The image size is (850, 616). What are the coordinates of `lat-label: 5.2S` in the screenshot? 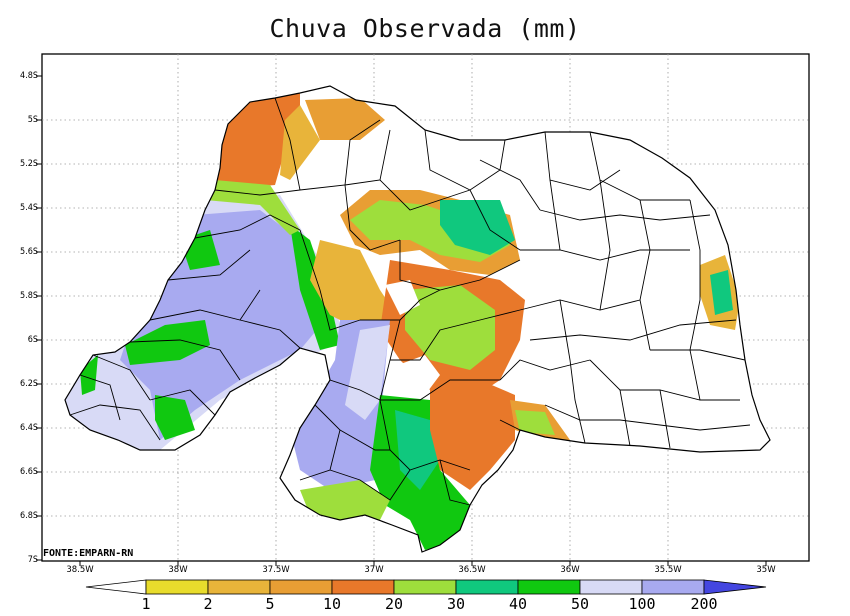 It's located at (28, 164).